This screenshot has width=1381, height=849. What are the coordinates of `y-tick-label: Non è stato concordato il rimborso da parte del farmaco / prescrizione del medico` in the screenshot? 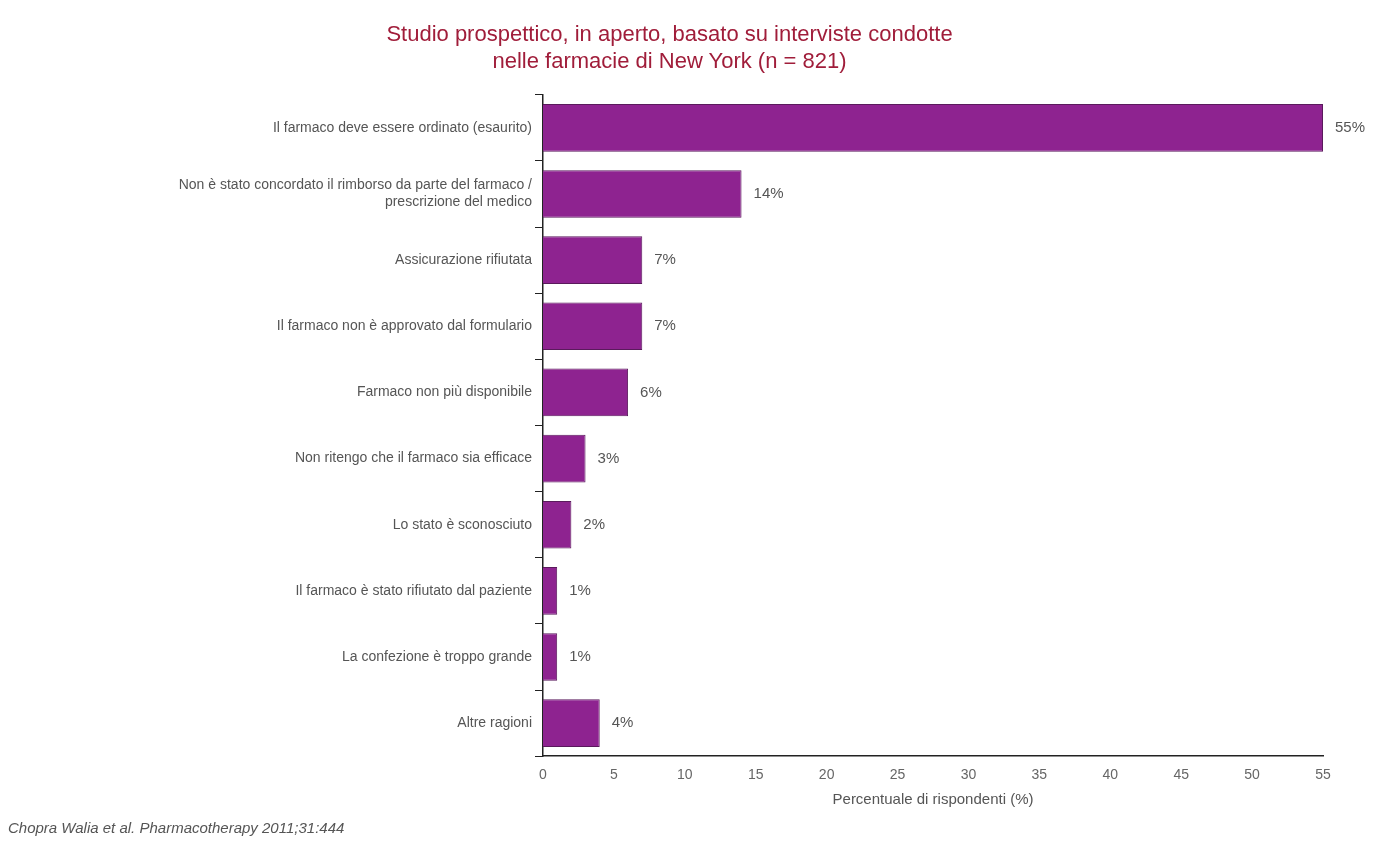 It's located at (355, 193).